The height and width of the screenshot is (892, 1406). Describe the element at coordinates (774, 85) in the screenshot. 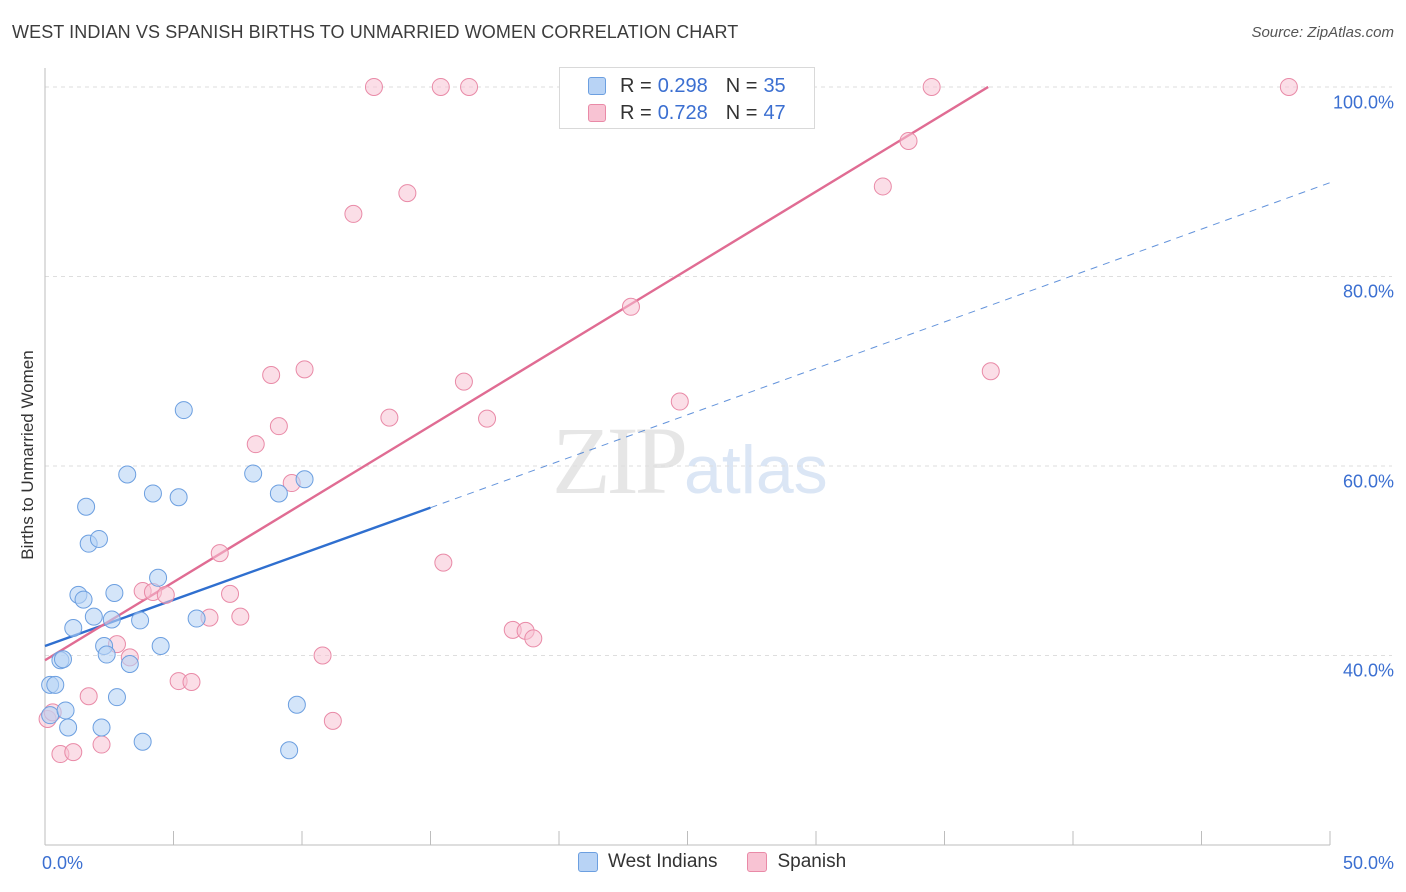

I see `n-value: 35` at that location.